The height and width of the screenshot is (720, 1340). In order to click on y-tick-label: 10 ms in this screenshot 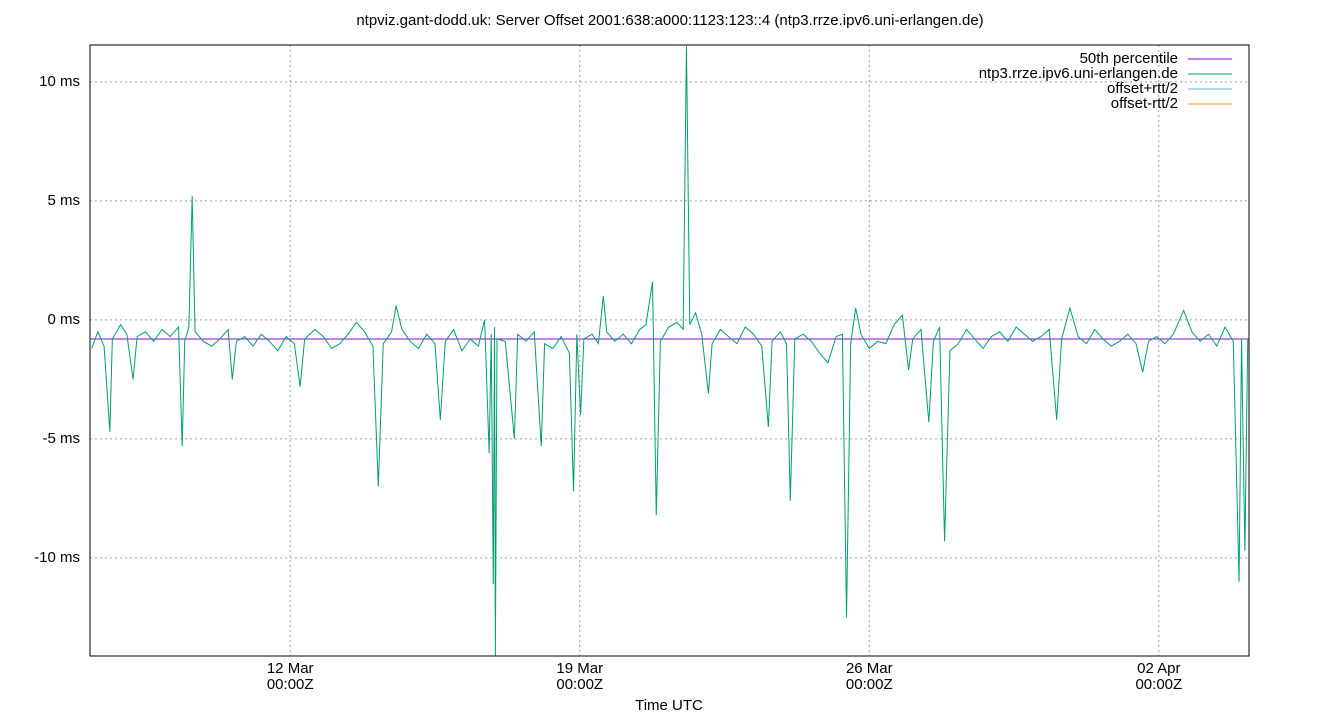, I will do `click(59, 81)`.